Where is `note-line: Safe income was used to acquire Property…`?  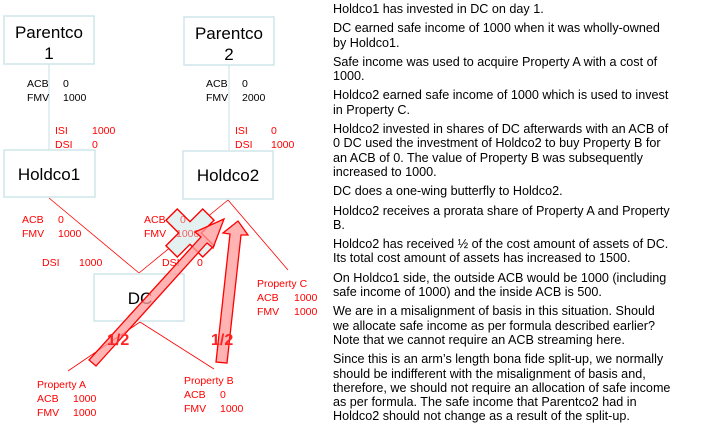
note-line: Safe income was used to acquire Property… is located at coordinates (495, 61).